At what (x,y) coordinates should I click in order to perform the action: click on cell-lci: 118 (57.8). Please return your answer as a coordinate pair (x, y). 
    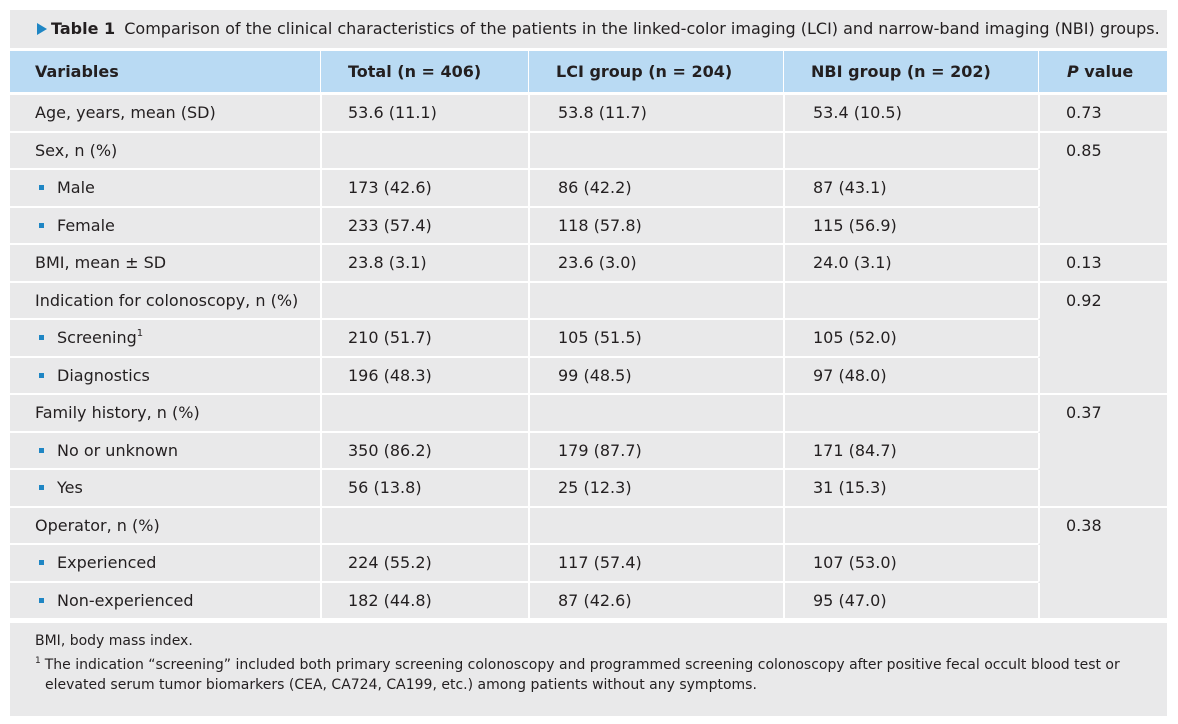
    Looking at the image, I should click on (655, 226).